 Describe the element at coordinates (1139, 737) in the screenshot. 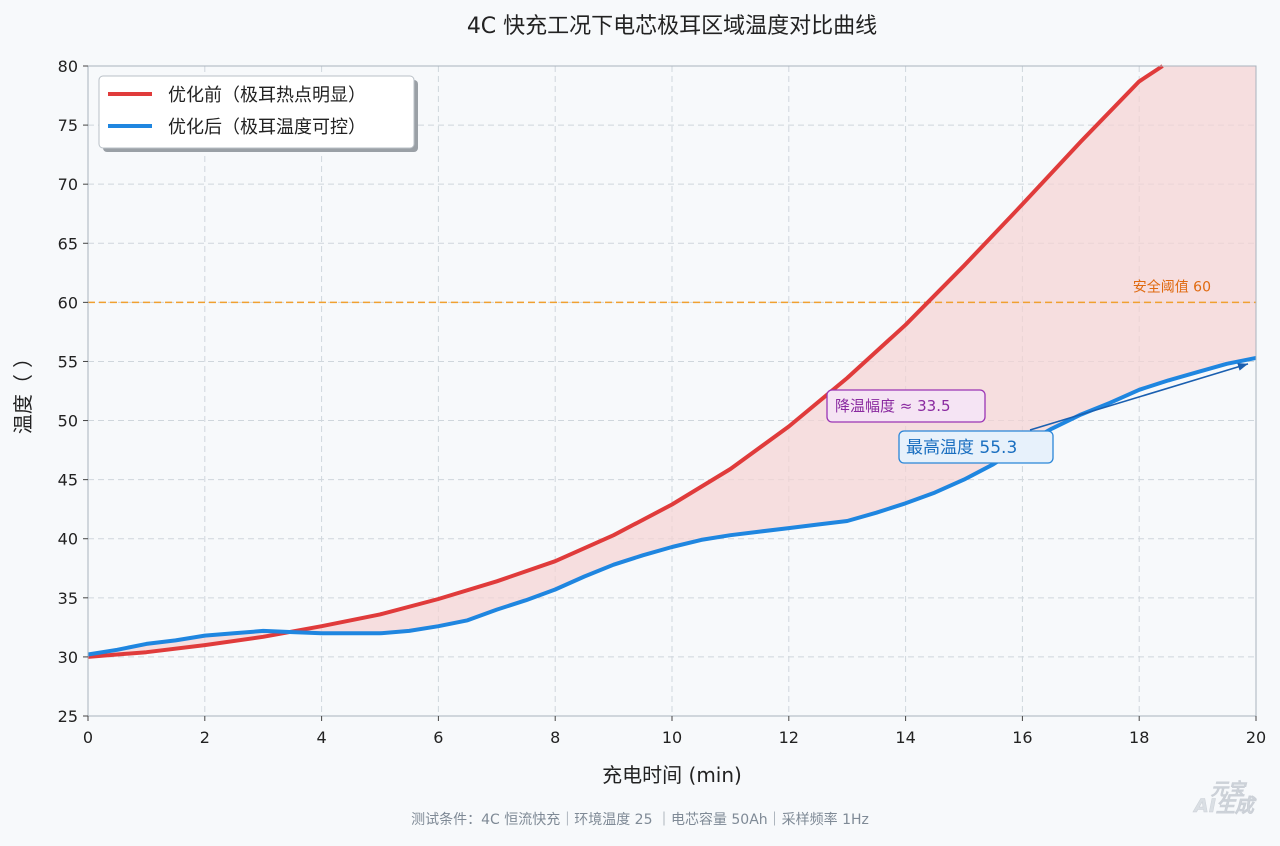

I see `x-tick-label: 18` at that location.